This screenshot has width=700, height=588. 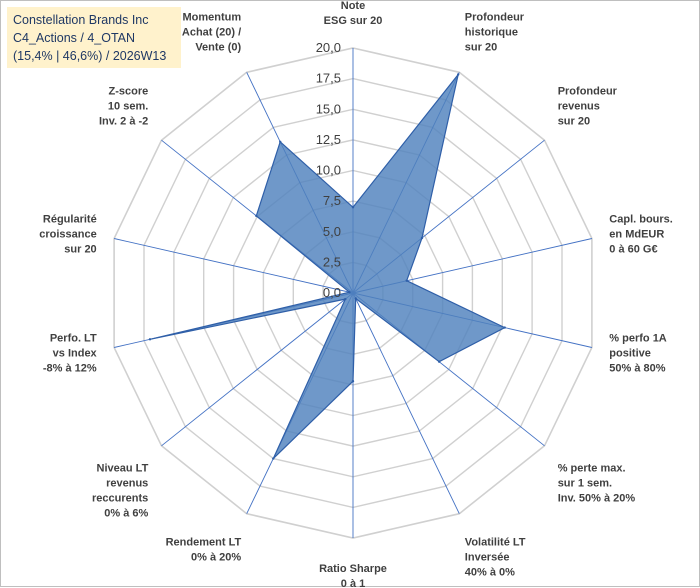 What do you see at coordinates (328, 47) in the screenshot?
I see `tick-label: 20,0` at bounding box center [328, 47].